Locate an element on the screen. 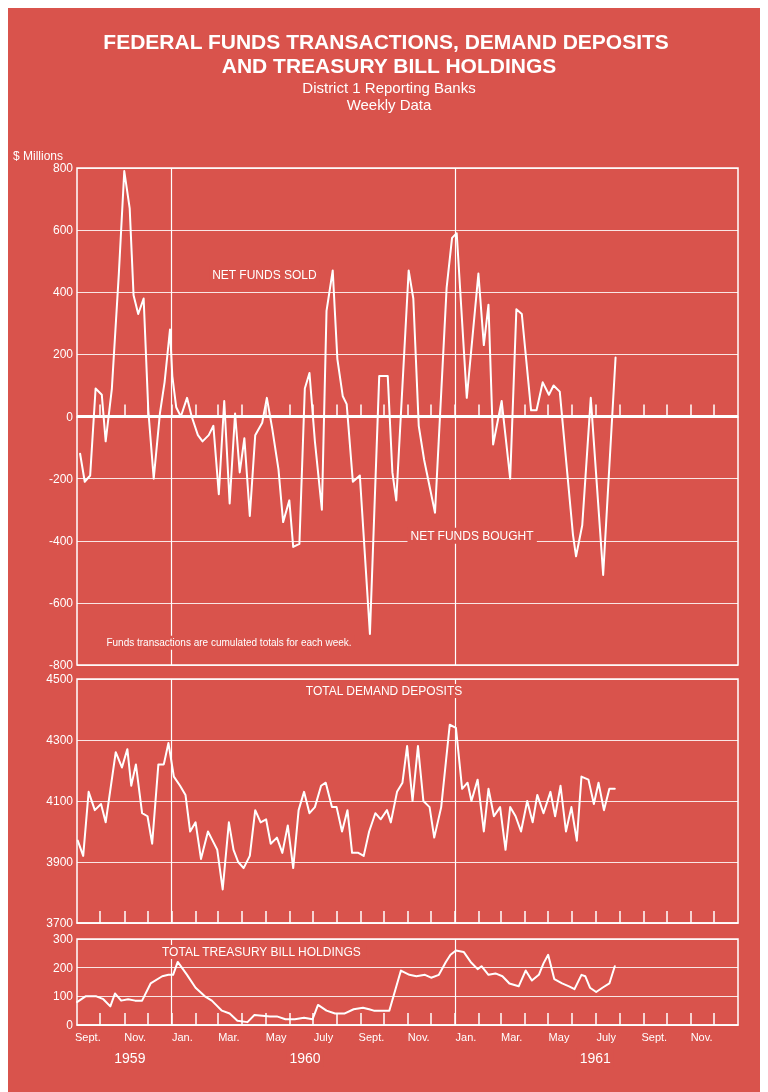 The image size is (768, 1092). y-tick-label: -400 is located at coordinates (61, 540).